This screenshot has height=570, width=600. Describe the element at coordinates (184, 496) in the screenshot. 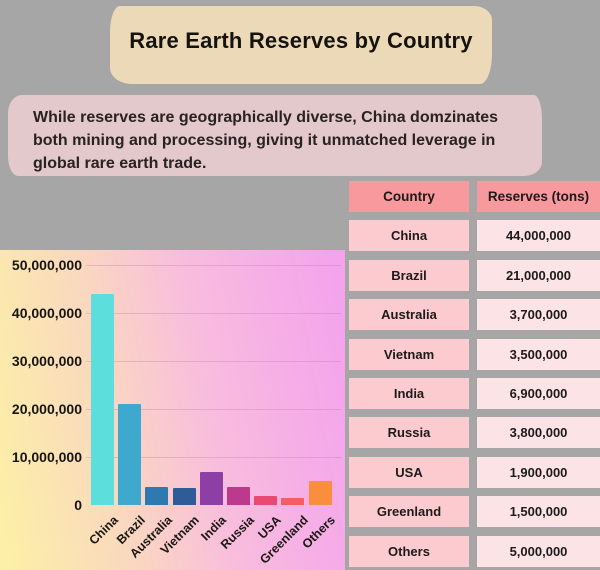

I see `bar-vietnam` at that location.